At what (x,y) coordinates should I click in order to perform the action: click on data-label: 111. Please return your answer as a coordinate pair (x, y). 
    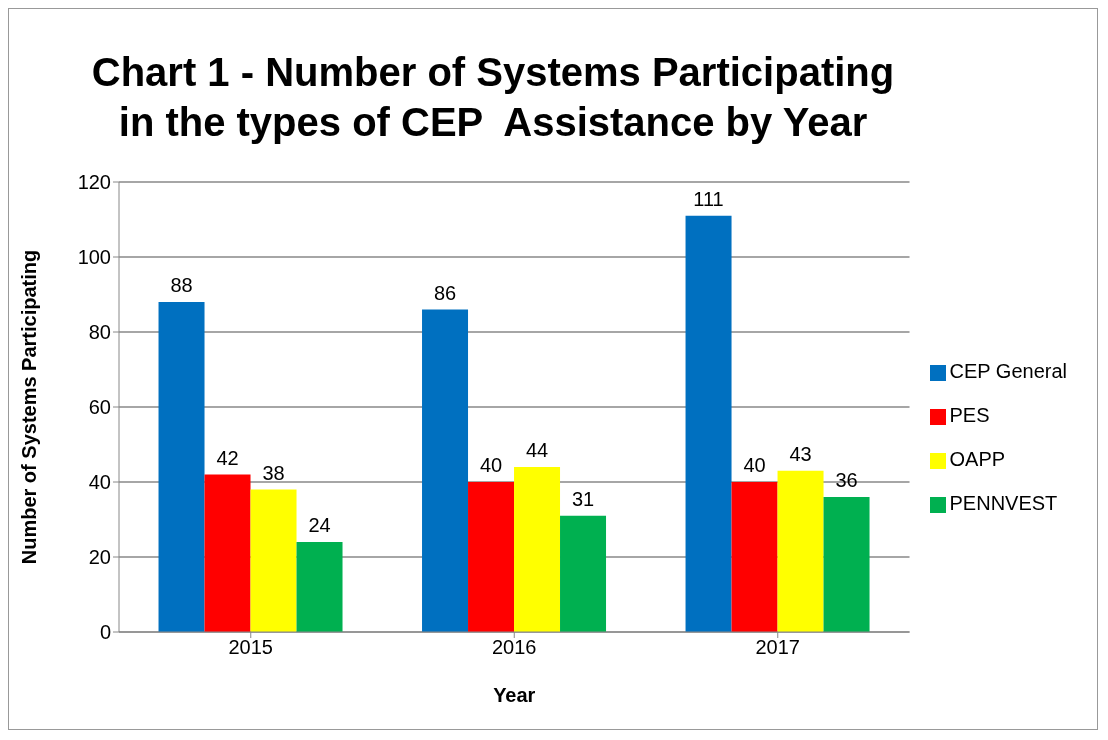
    Looking at the image, I should click on (708, 198).